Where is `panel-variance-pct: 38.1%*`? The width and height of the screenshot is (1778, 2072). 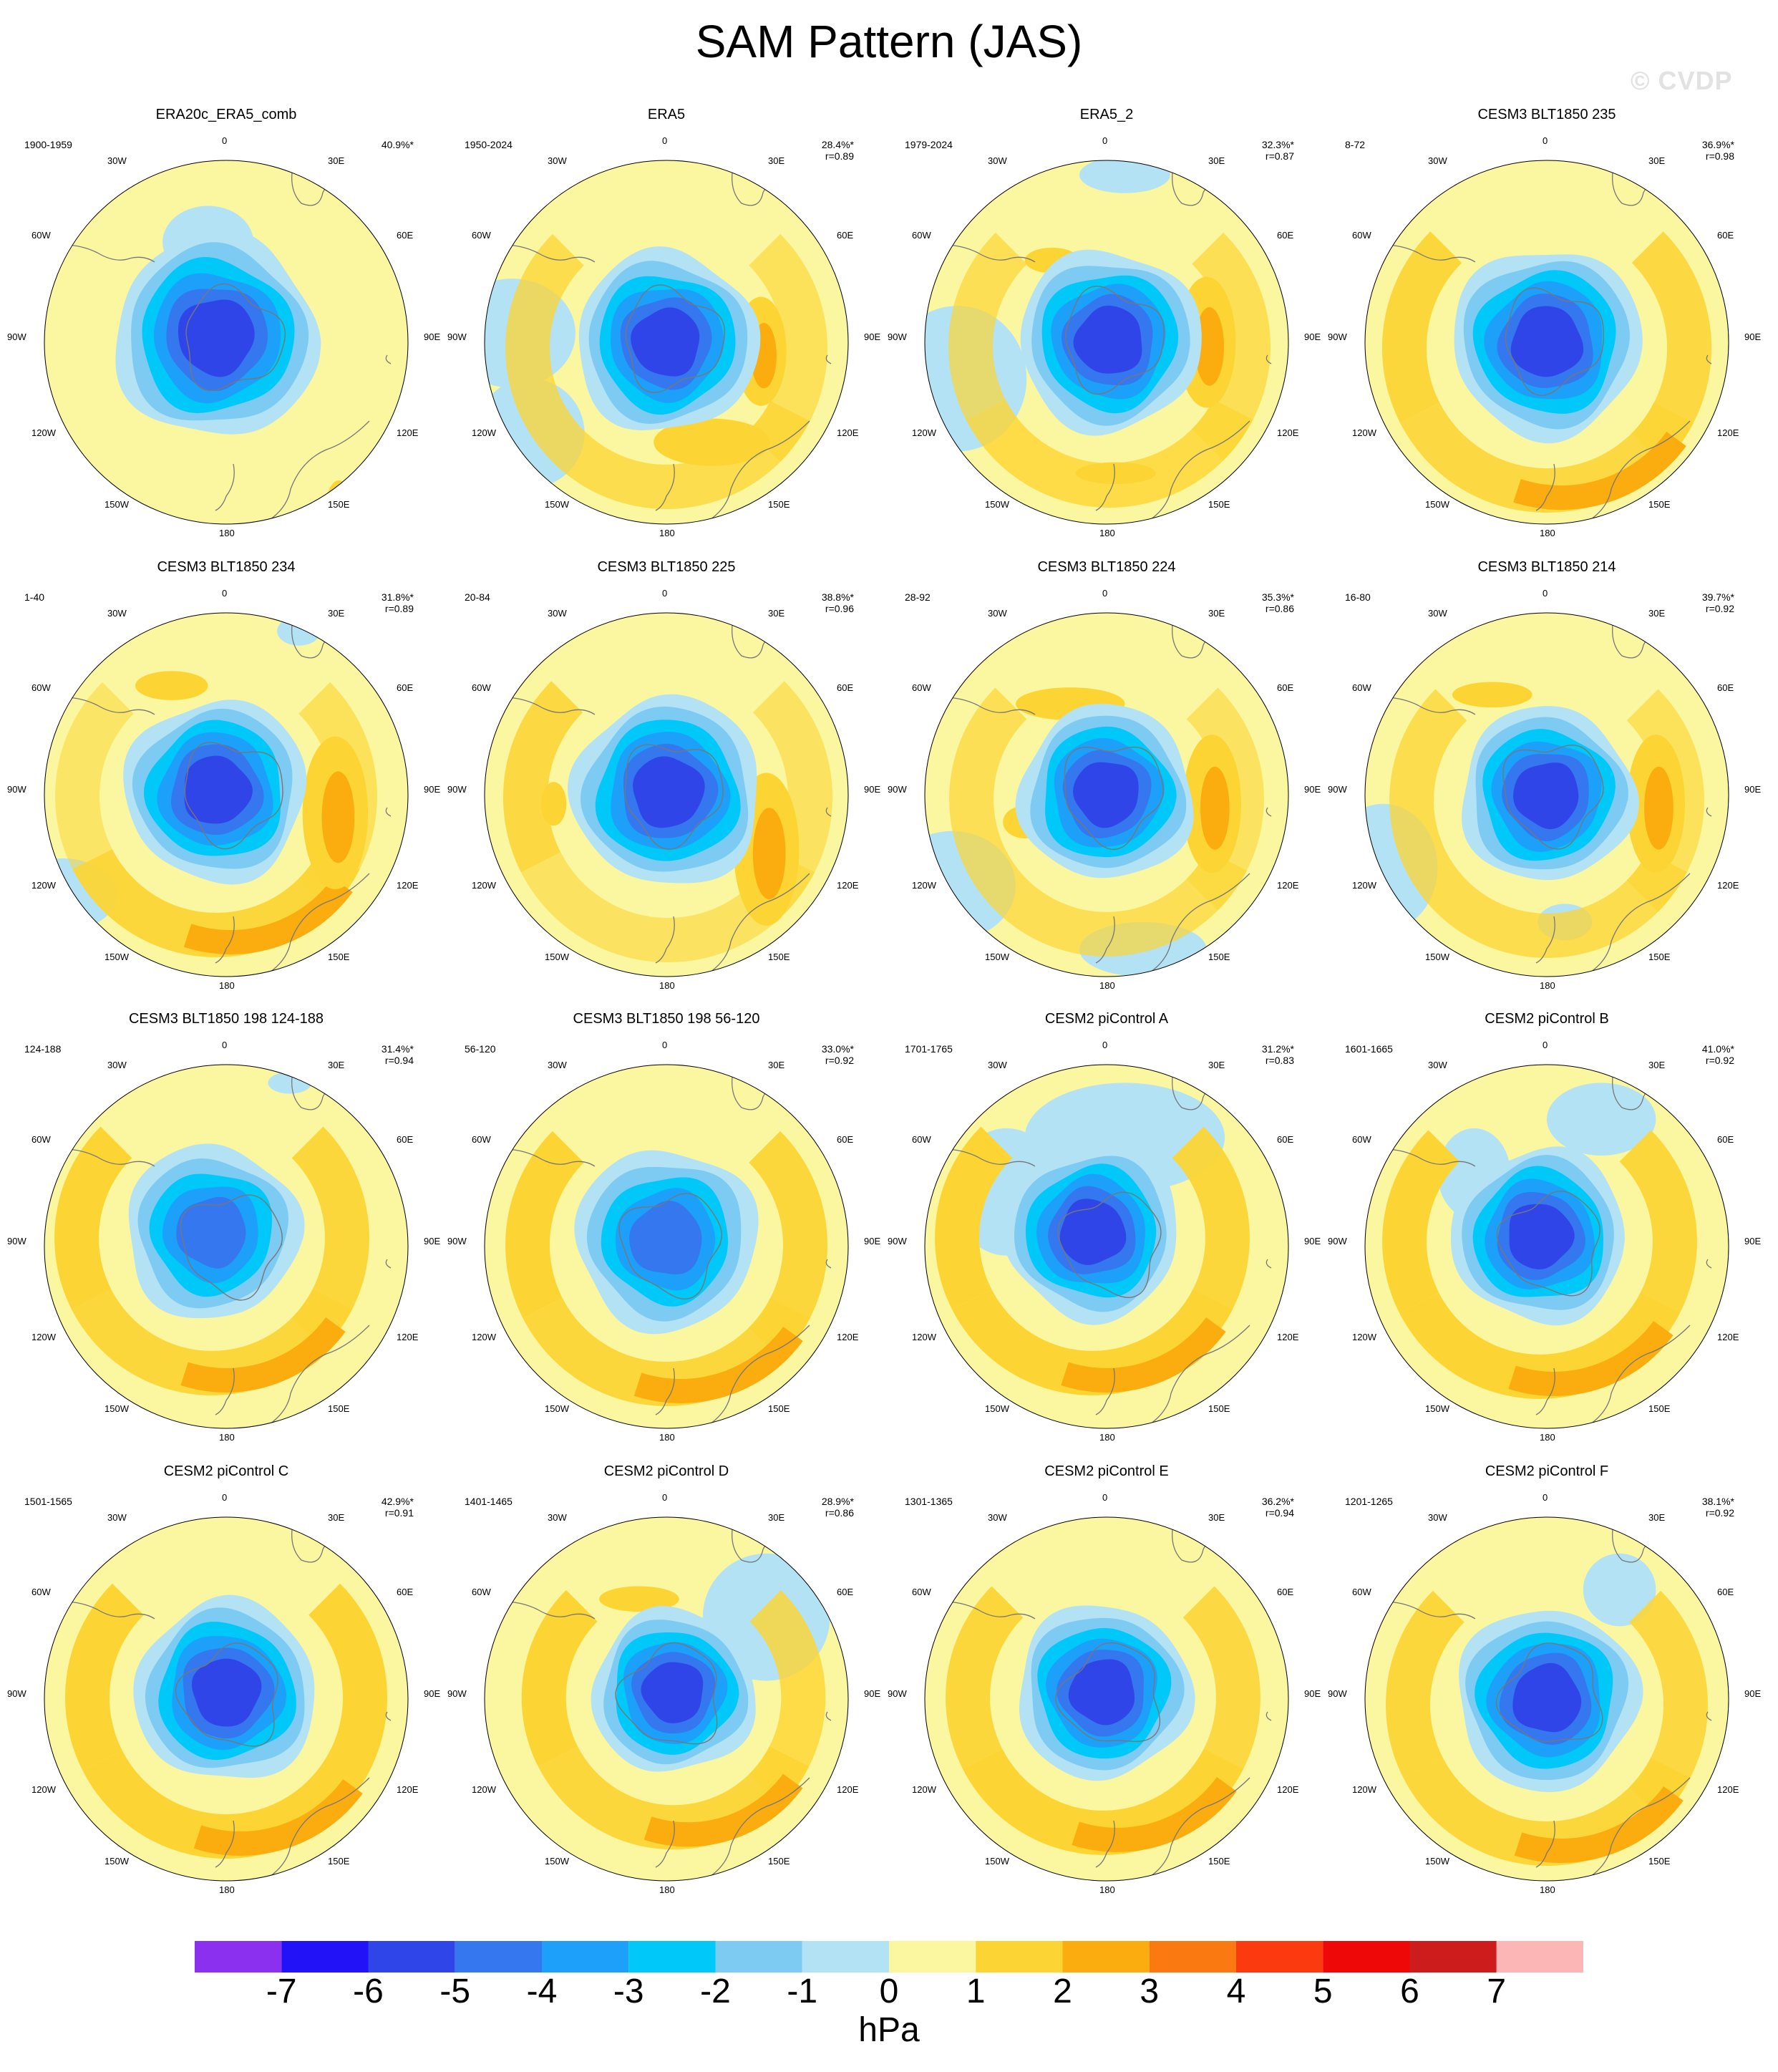 panel-variance-pct: 38.1%* is located at coordinates (1718, 1501).